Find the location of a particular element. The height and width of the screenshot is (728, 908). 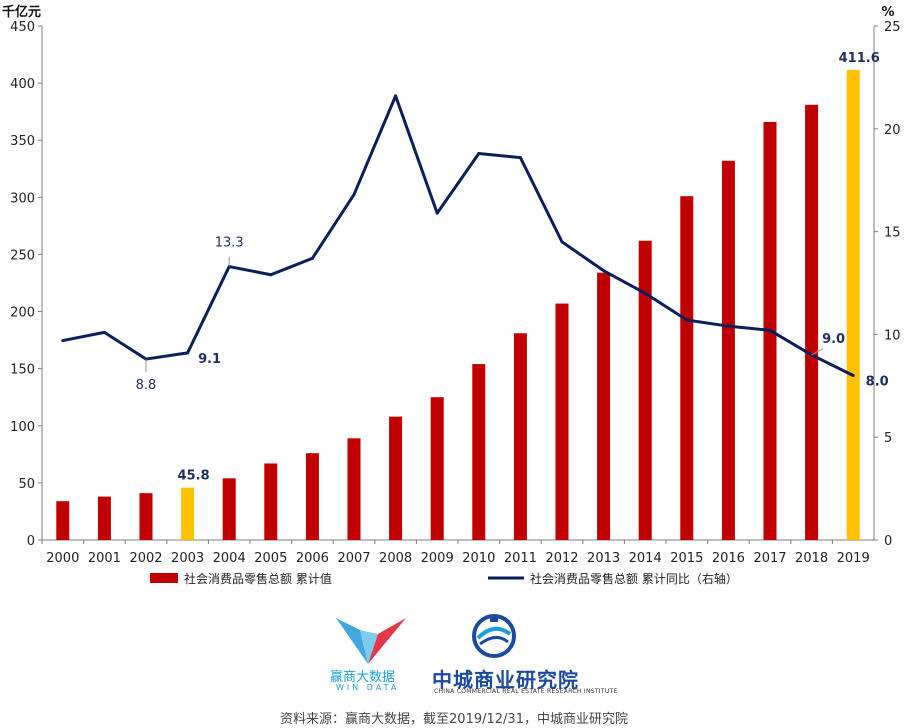

bar-2016 is located at coordinates (728, 350).